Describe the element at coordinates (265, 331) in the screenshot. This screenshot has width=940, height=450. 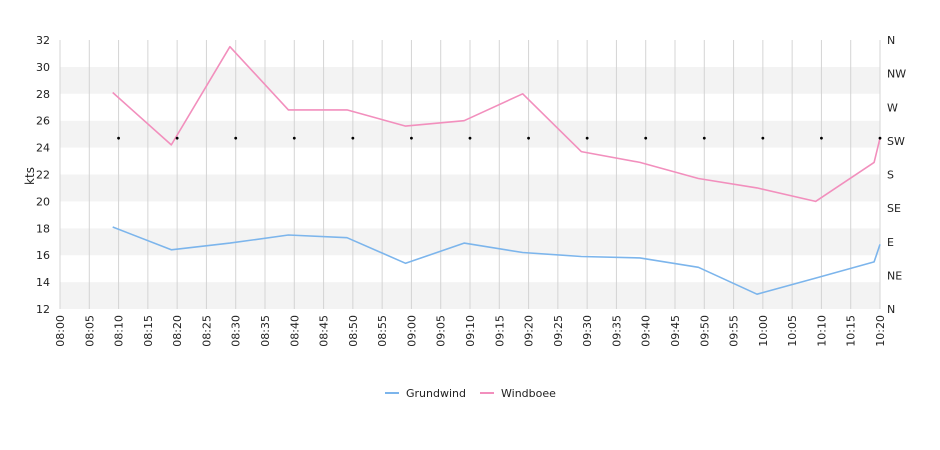
I see `x-tick-label: 08:35` at that location.